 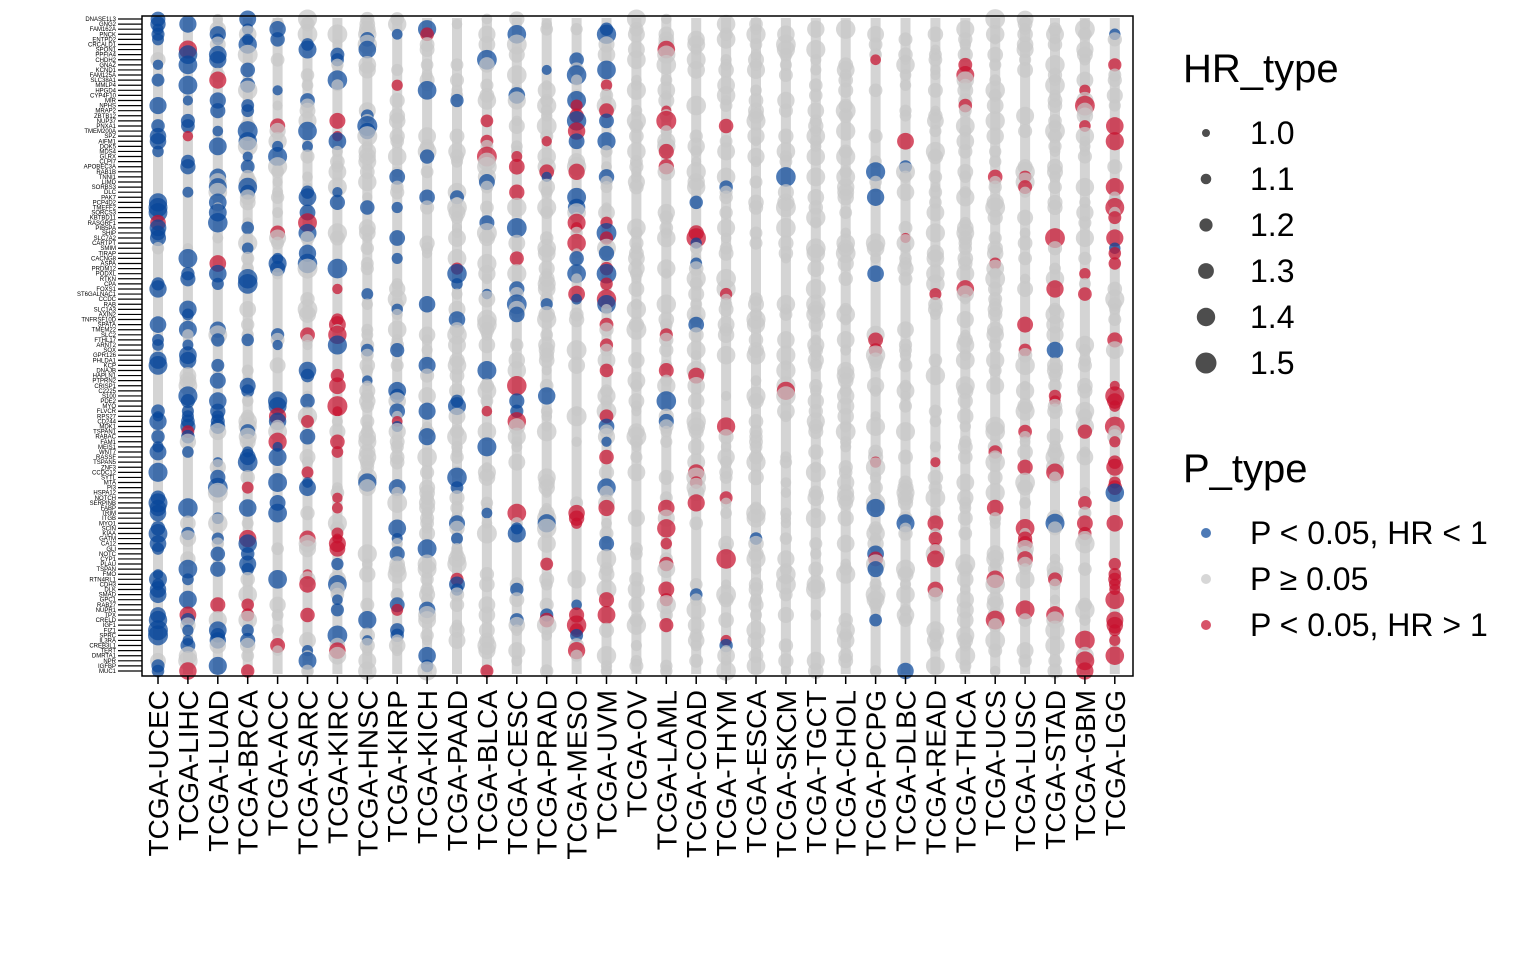 I want to click on y-tick-label: ARNT2, so click(x=106, y=346).